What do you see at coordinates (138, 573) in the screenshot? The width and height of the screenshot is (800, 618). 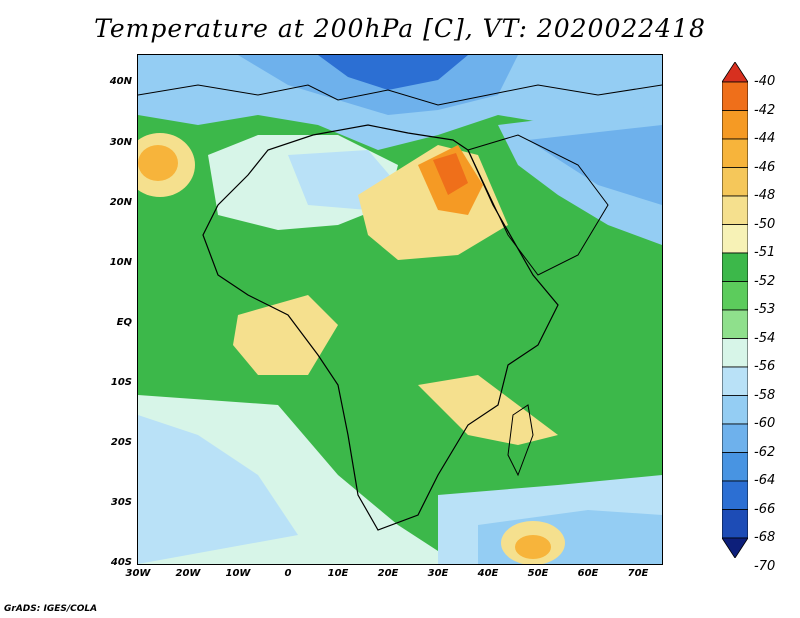 I see `lon-label: 30W` at bounding box center [138, 573].